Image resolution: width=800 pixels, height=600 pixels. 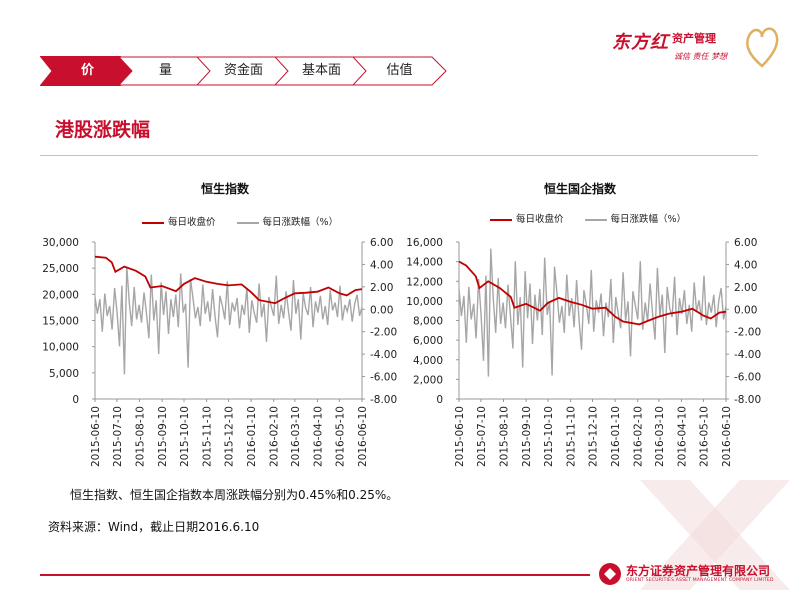 I want to click on y-left-tick-label: 25,000, so click(x=60, y=269).